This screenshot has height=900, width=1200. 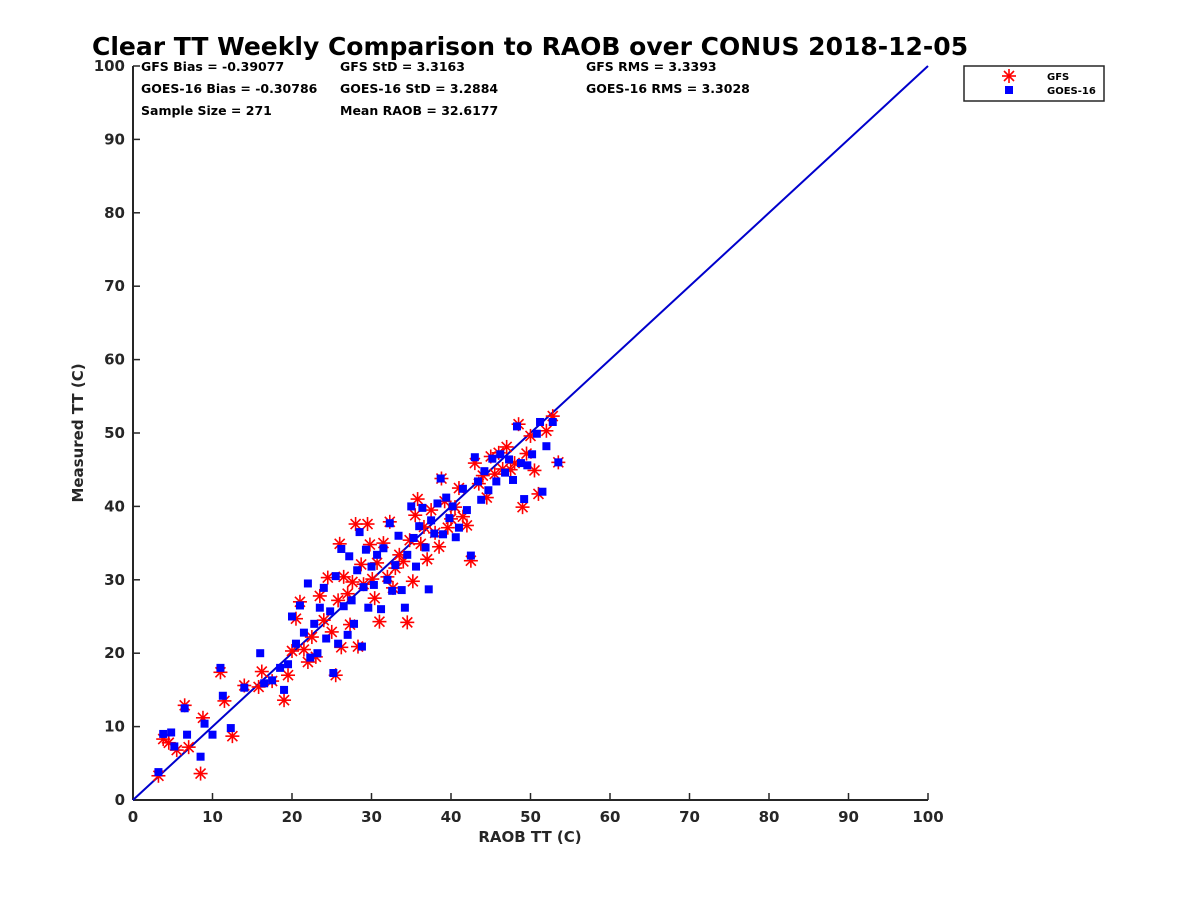 What do you see at coordinates (529, 837) in the screenshot?
I see `x-axis-label: RAOB TT (C)` at bounding box center [529, 837].